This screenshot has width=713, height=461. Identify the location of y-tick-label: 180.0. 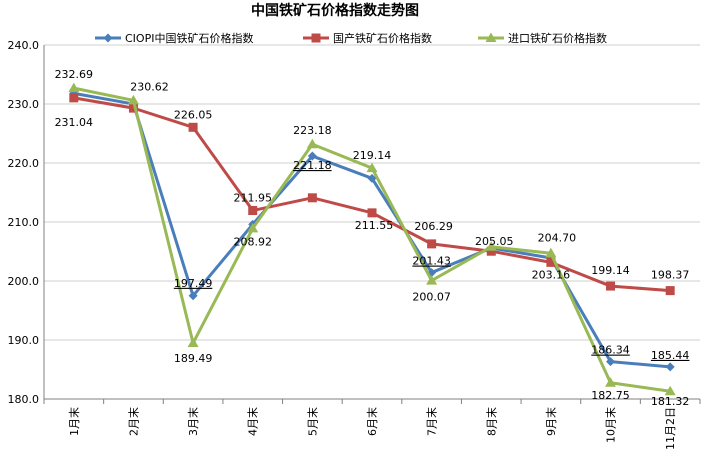
(24, 399).